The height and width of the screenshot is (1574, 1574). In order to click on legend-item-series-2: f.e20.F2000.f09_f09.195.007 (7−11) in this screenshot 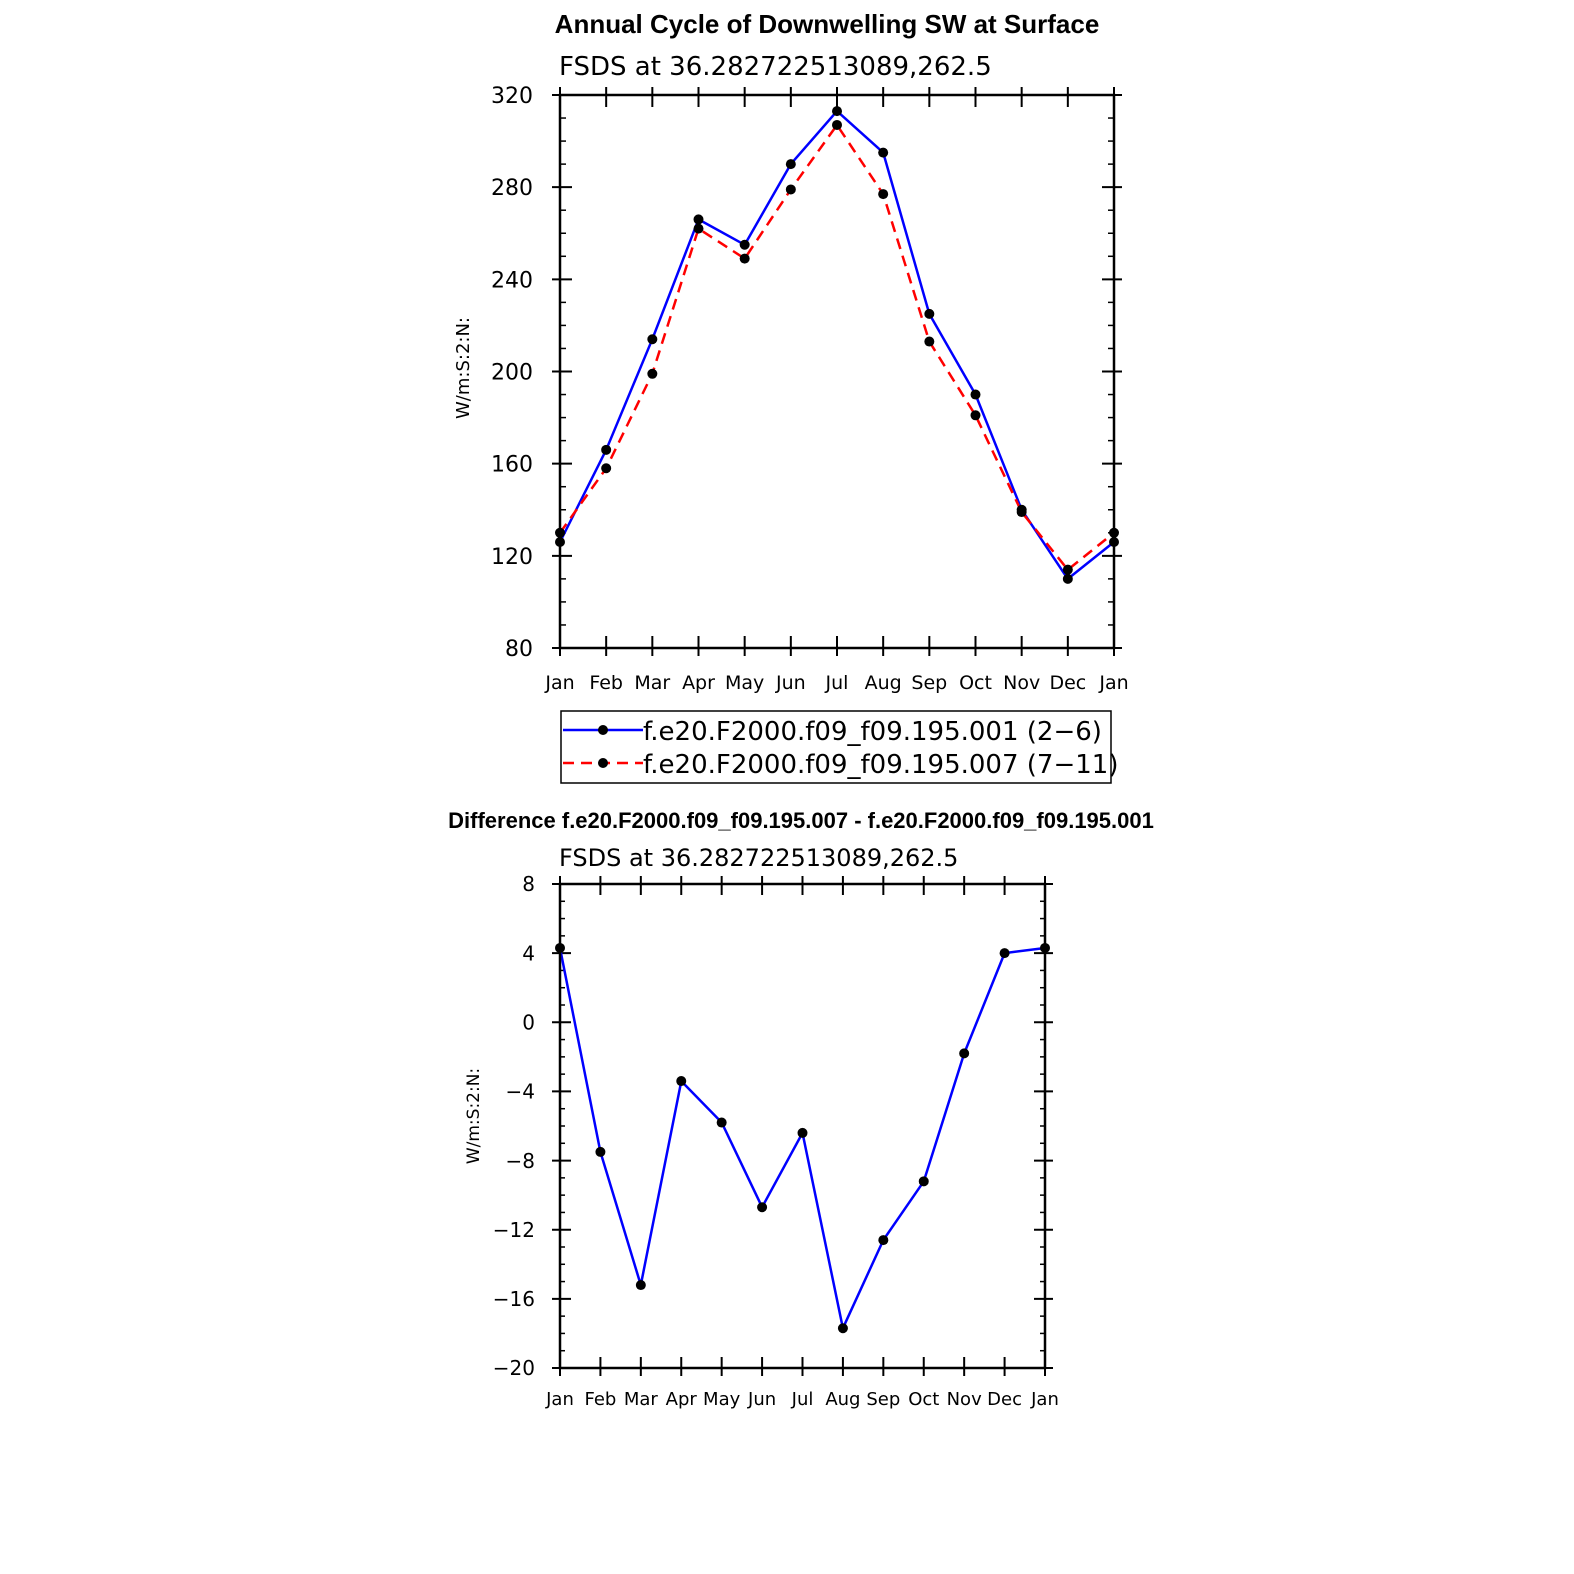, I will do `click(840, 765)`.